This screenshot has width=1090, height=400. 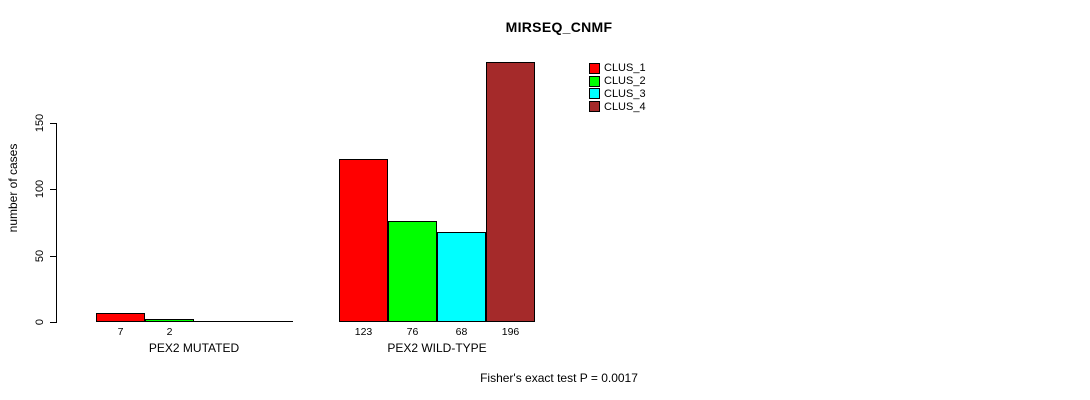 I want to click on legend-item: CLUS_1, so click(x=617, y=68).